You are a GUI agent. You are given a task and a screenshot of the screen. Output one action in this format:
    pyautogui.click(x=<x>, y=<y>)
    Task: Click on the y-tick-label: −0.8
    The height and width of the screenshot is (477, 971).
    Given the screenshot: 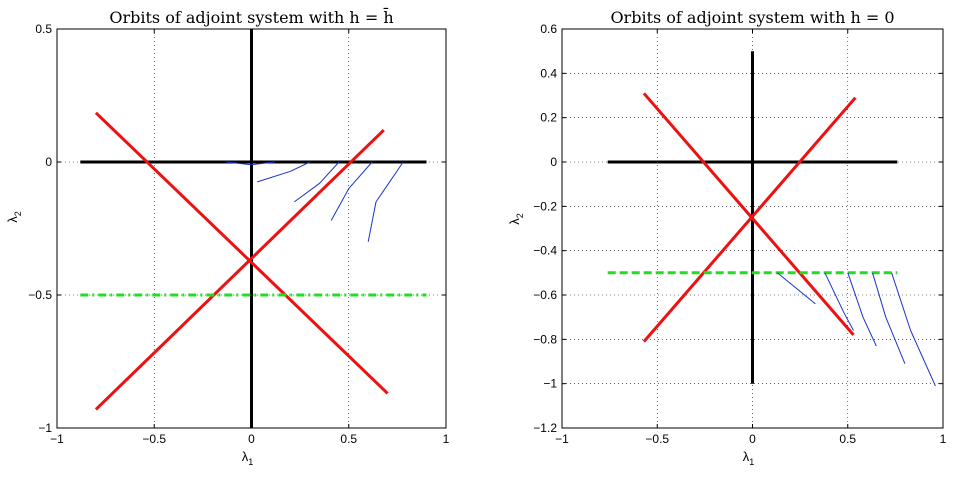 What is the action you would take?
    pyautogui.click(x=545, y=339)
    